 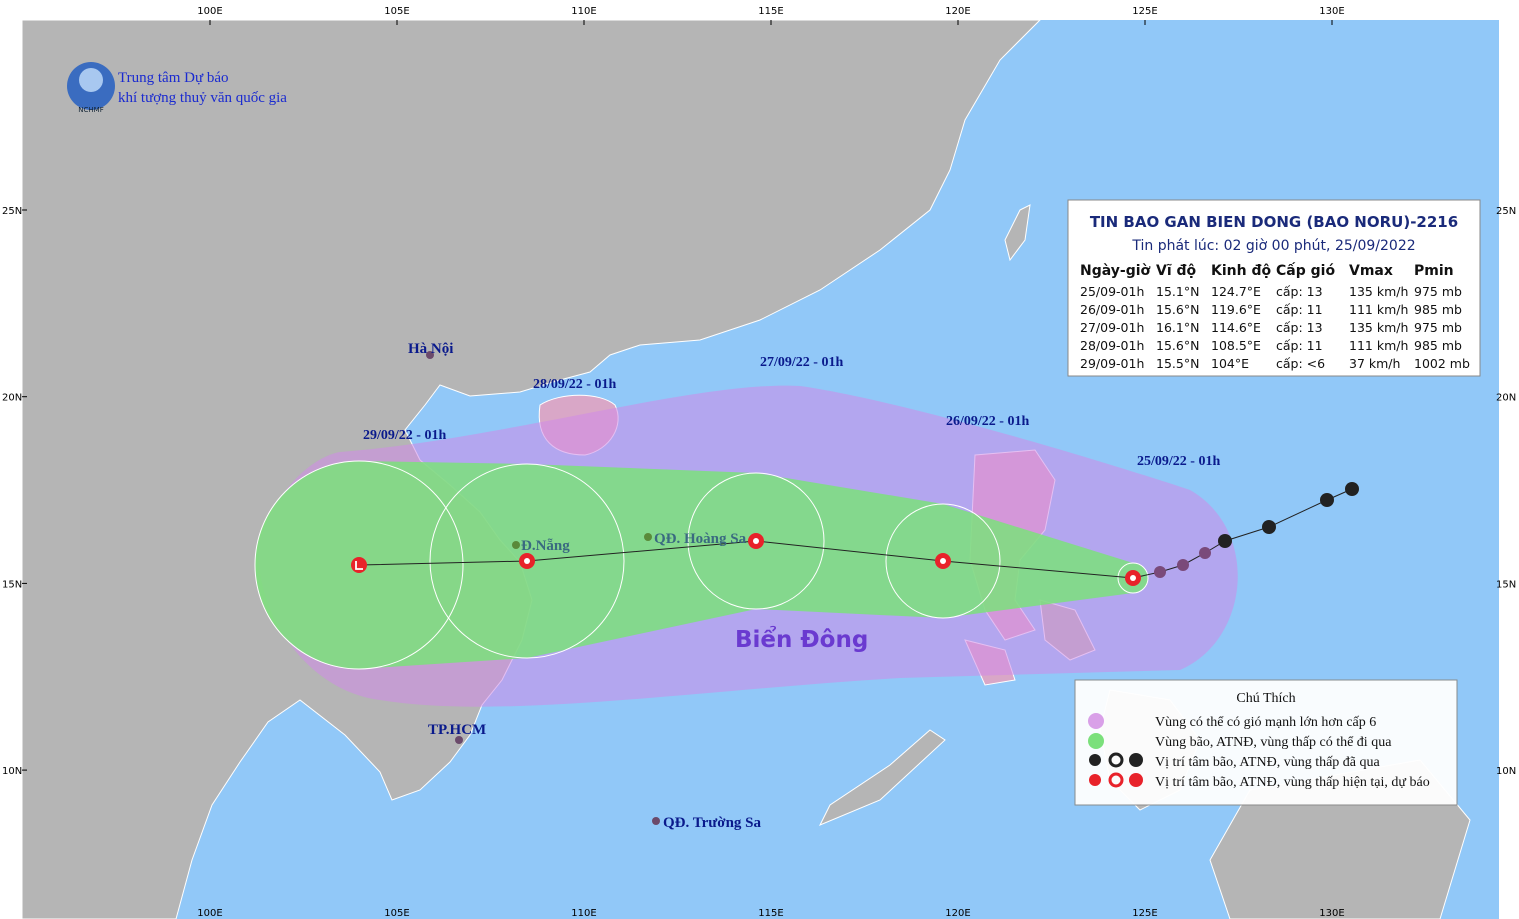 What do you see at coordinates (457, 730) in the screenshot?
I see `place-label: TP.HCM` at bounding box center [457, 730].